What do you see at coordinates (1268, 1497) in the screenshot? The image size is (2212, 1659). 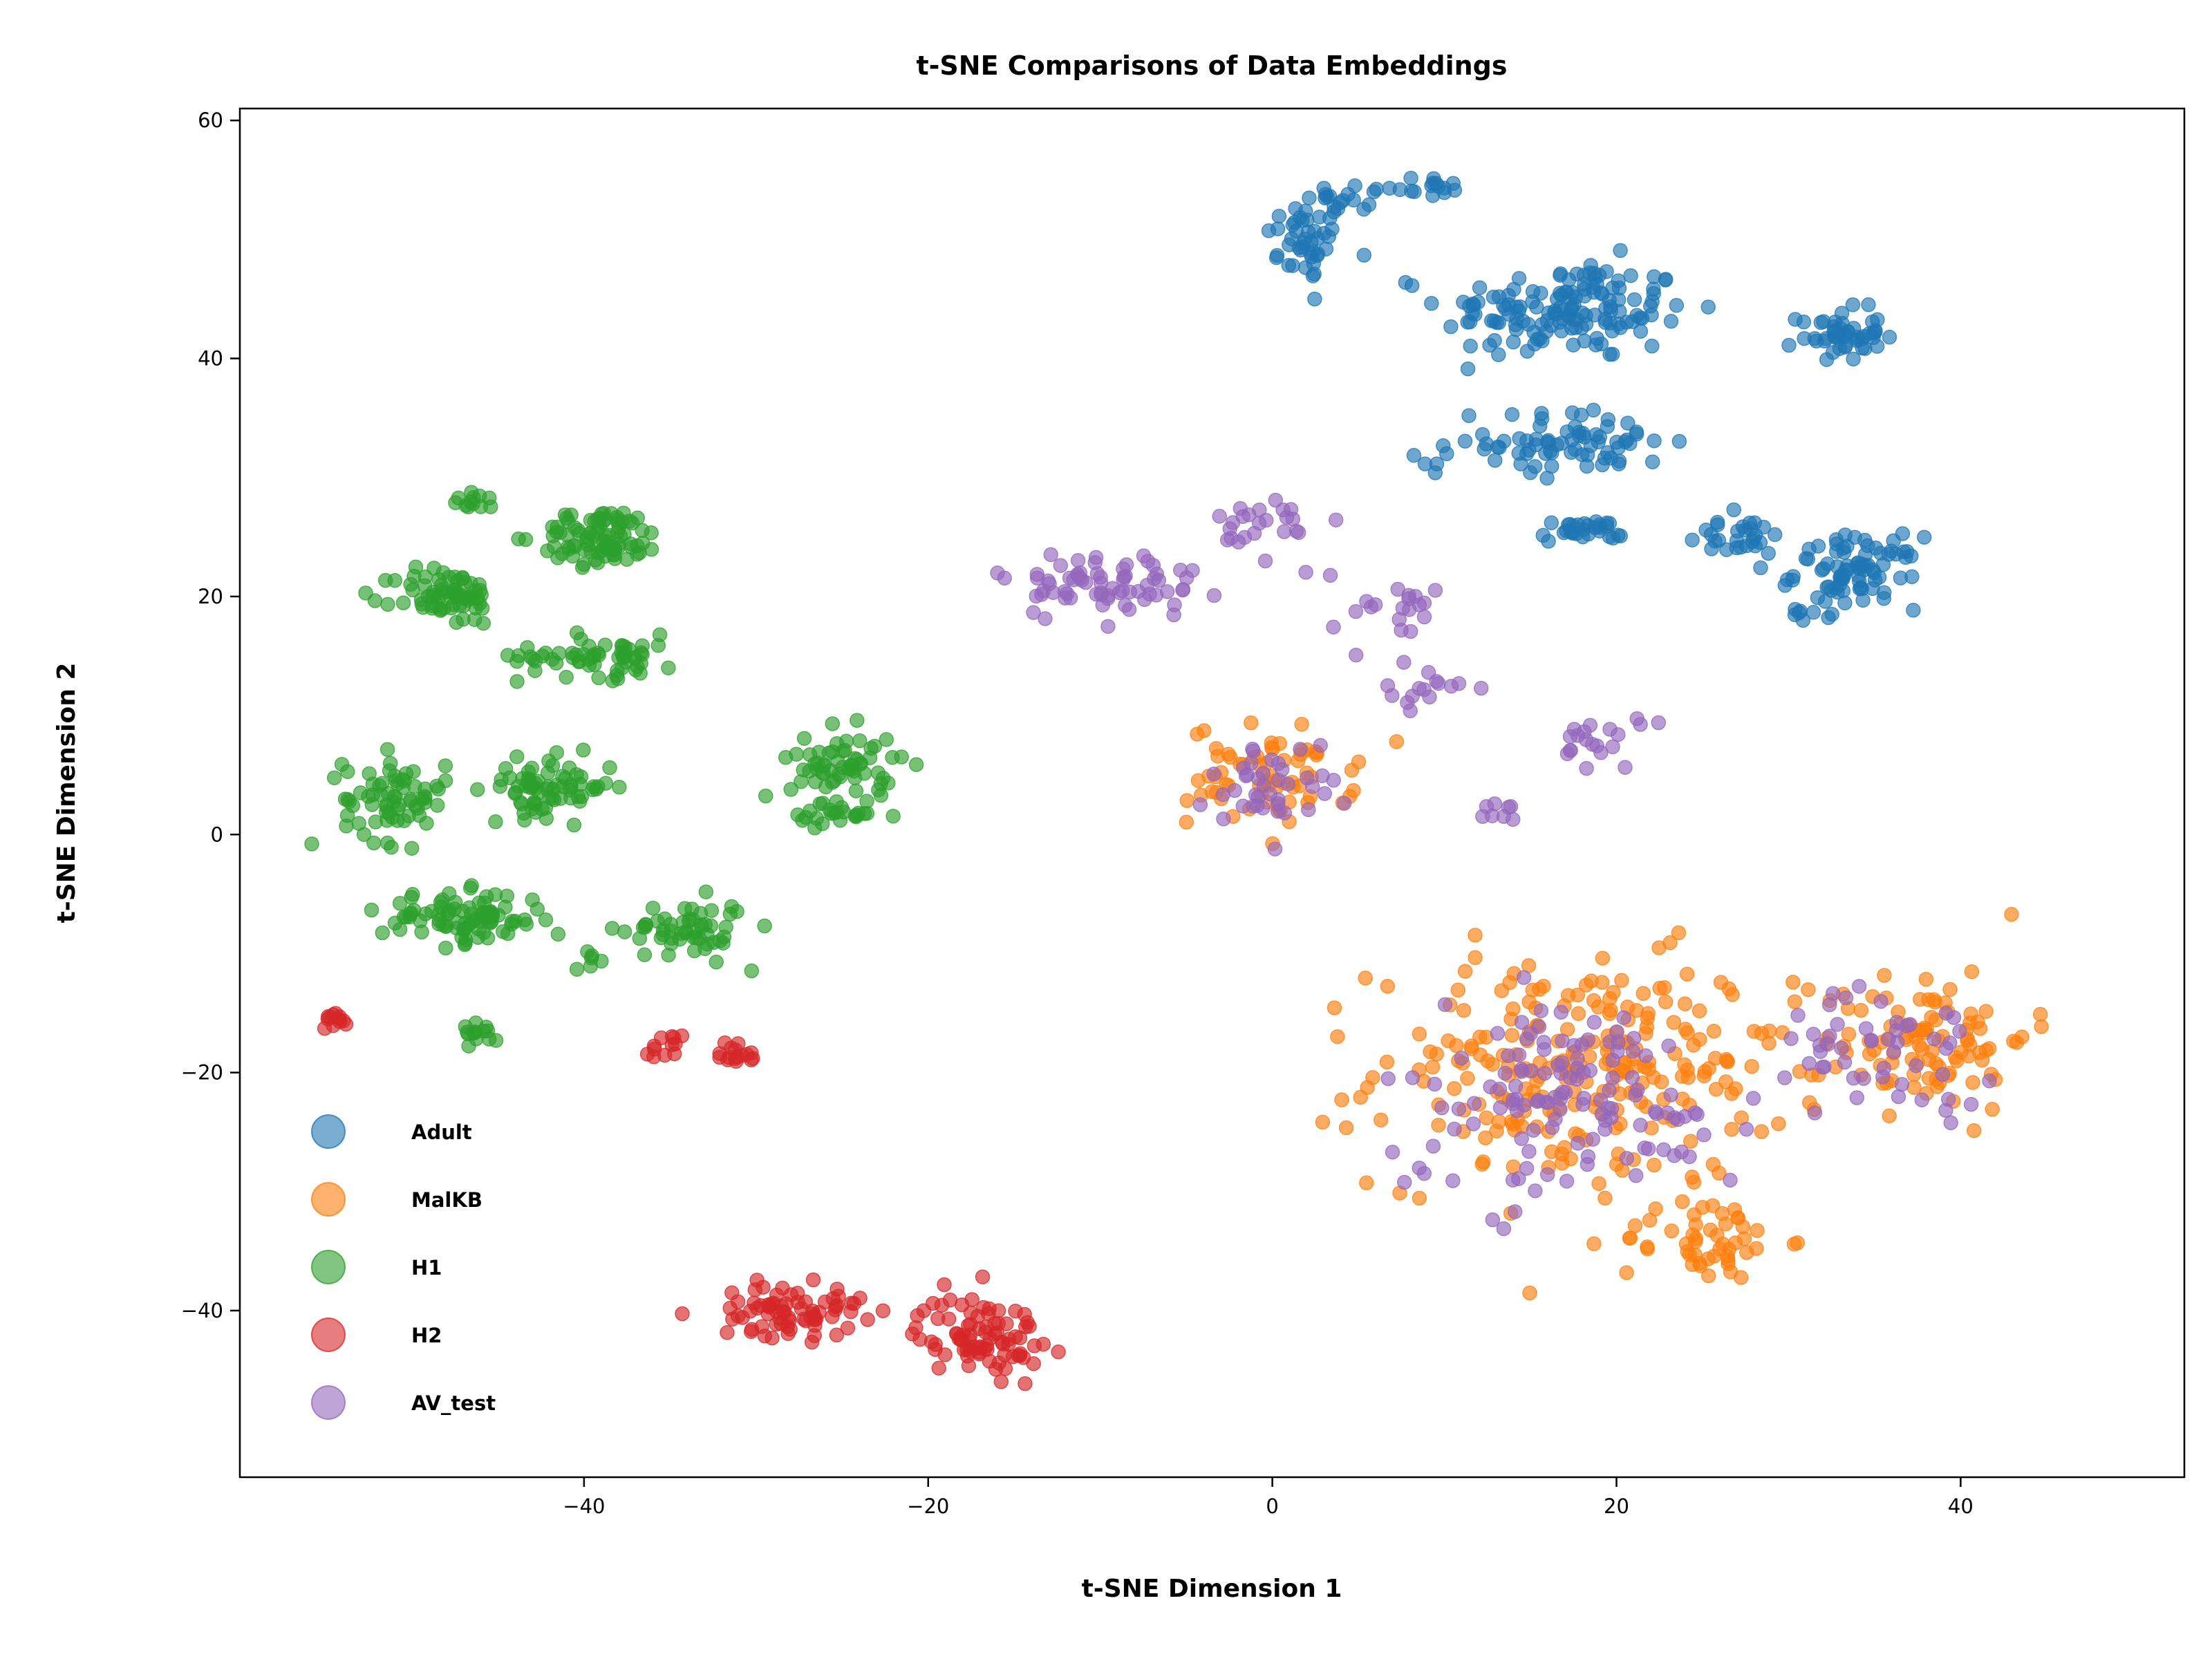 I see `x-axis-ticks: −40 −20 0 20 40` at bounding box center [1268, 1497].